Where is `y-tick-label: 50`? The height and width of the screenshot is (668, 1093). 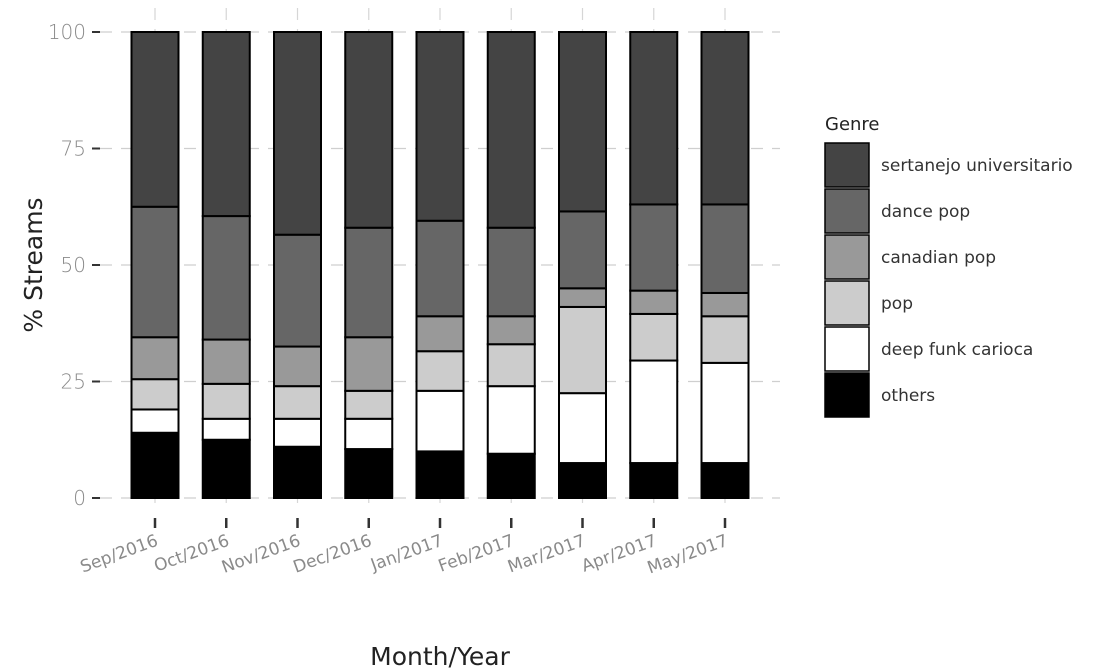
y-tick-label: 50 is located at coordinates (73, 265).